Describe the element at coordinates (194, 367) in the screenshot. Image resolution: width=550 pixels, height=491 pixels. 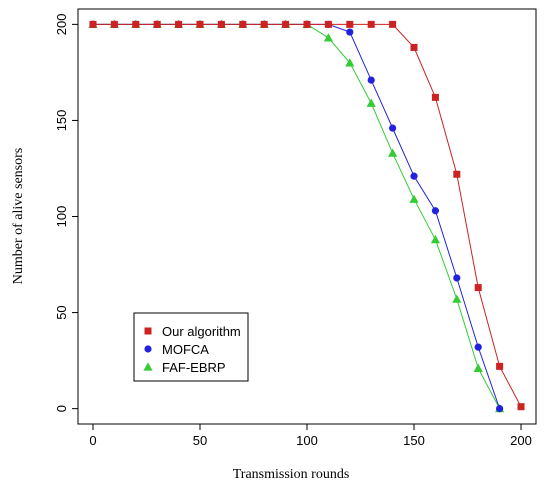
I see `legend-label: FAF-EBRP` at that location.